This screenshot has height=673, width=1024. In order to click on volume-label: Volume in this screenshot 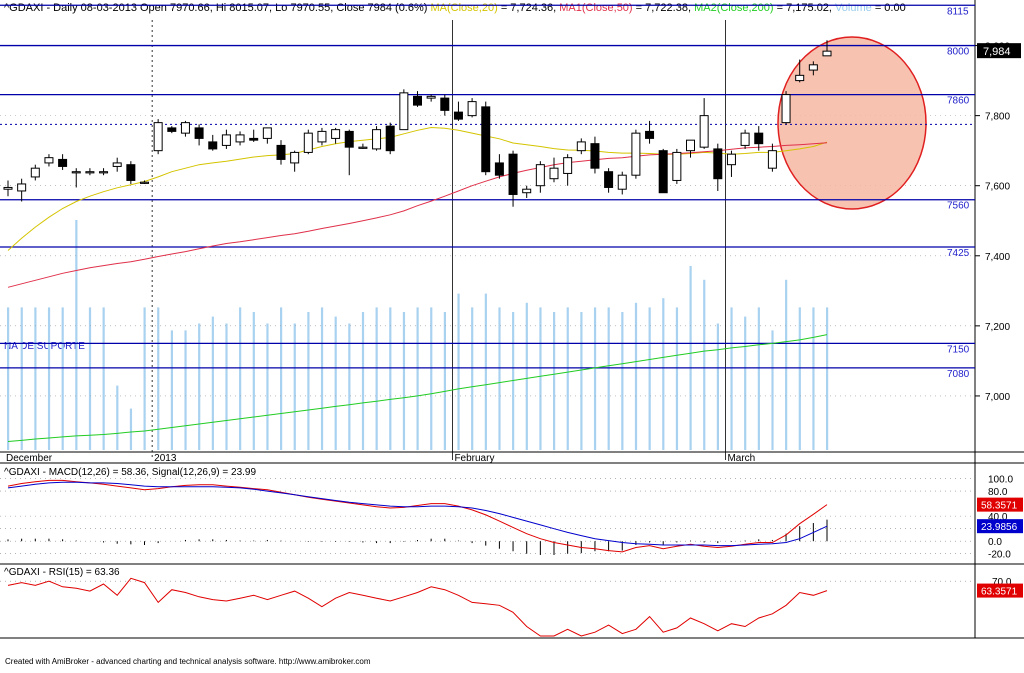, I will do `click(853, 8)`.